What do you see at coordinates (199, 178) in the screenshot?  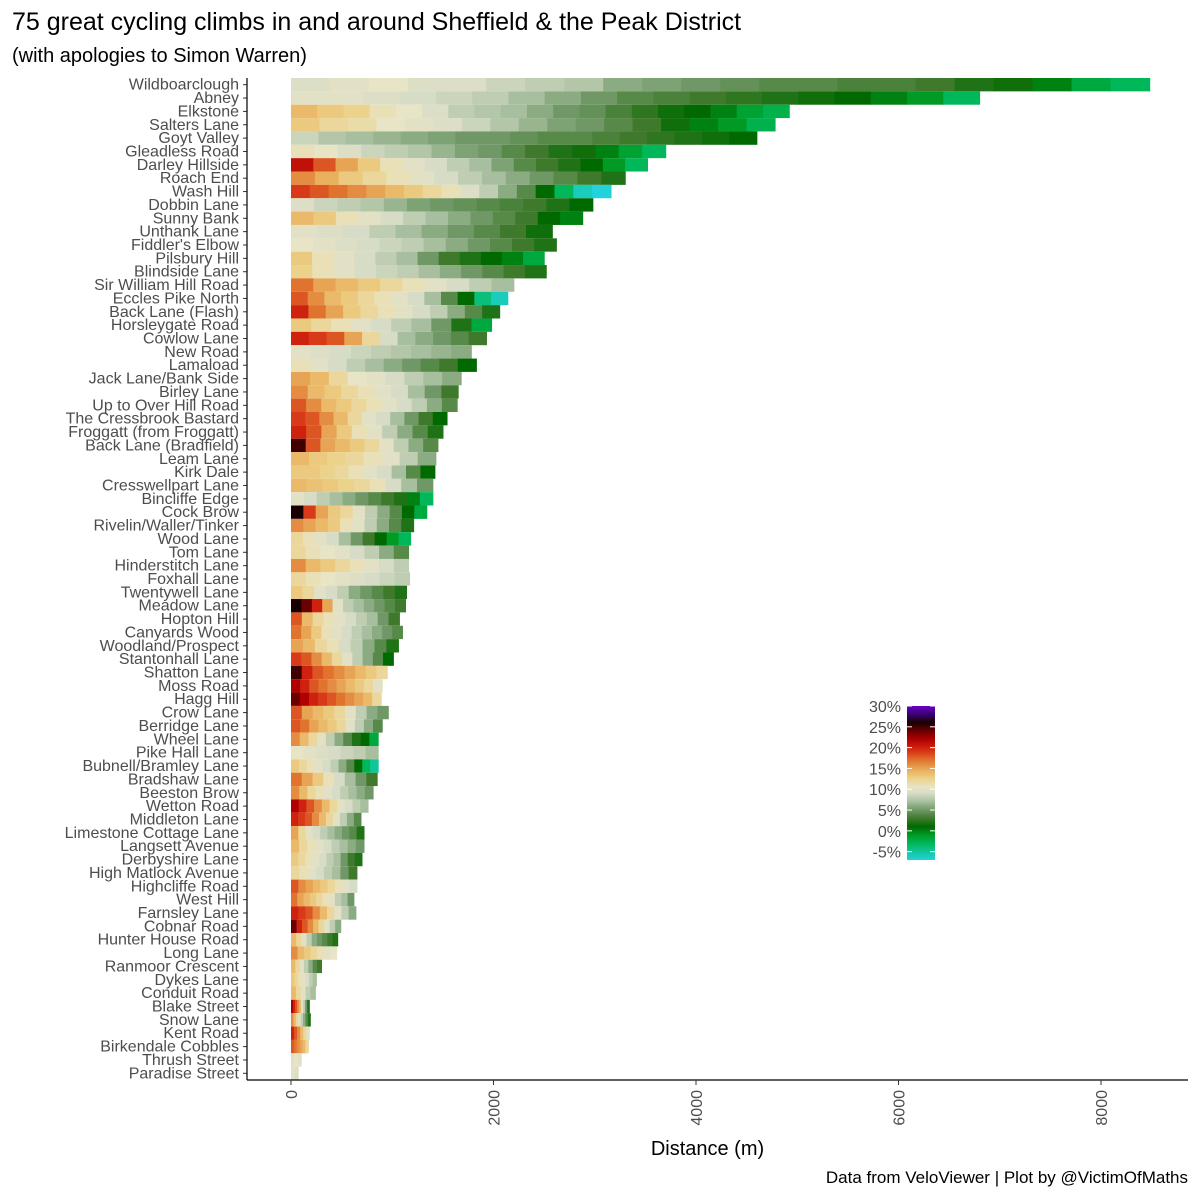 I see `y-tick-label: Roach End` at bounding box center [199, 178].